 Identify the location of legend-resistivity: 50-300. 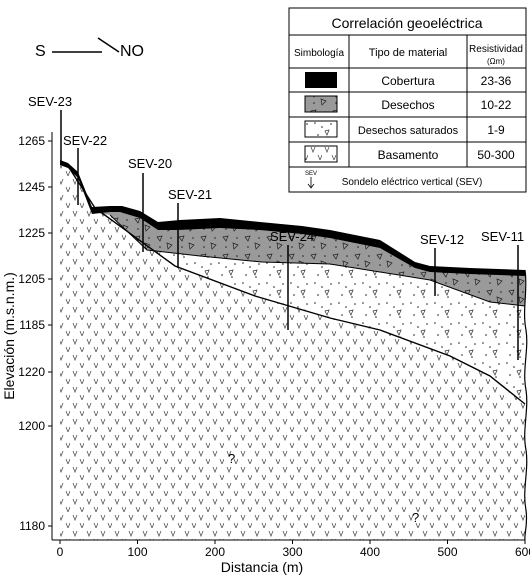
(496, 155).